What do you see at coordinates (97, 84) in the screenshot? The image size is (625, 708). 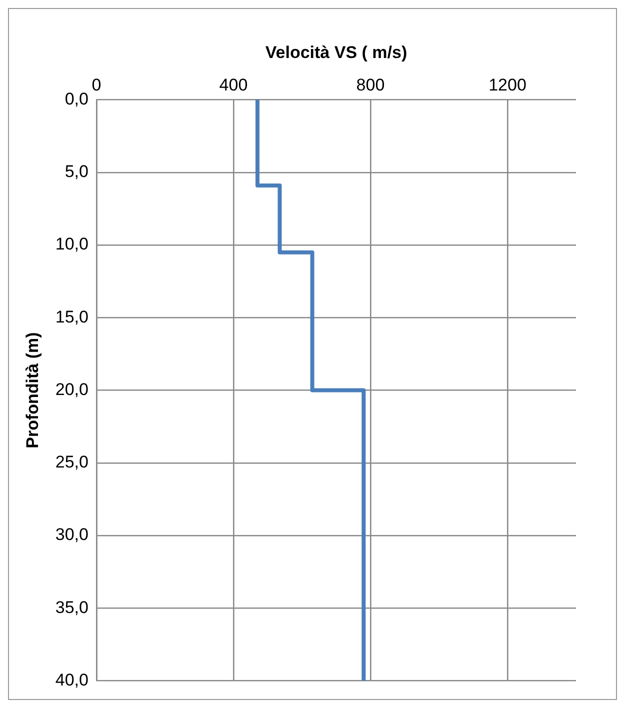 I see `x-tick-label: 0` at bounding box center [97, 84].